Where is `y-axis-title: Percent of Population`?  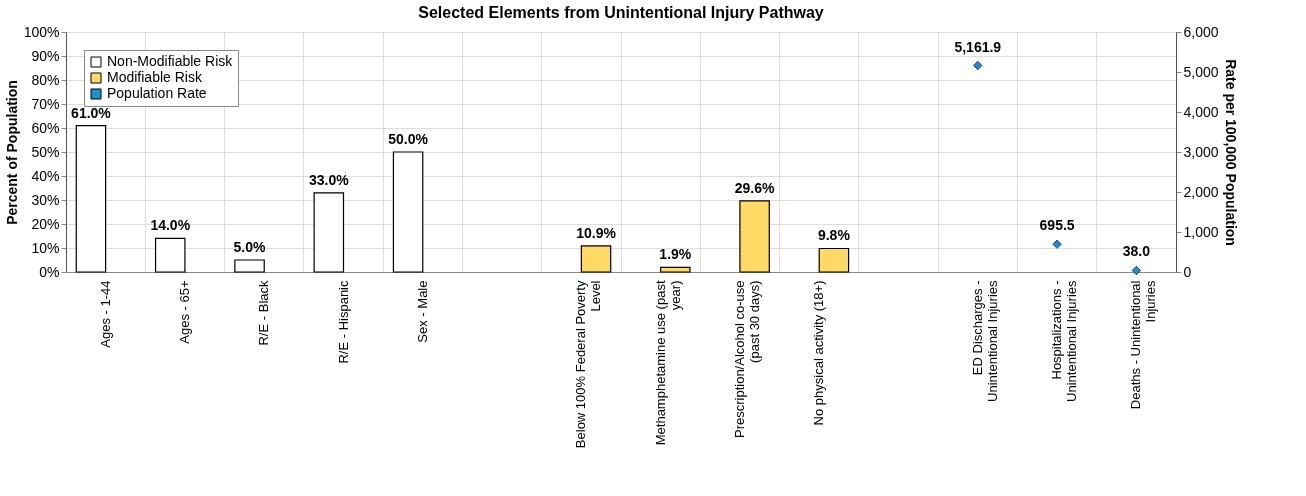 y-axis-title: Percent of Population is located at coordinates (11, 152).